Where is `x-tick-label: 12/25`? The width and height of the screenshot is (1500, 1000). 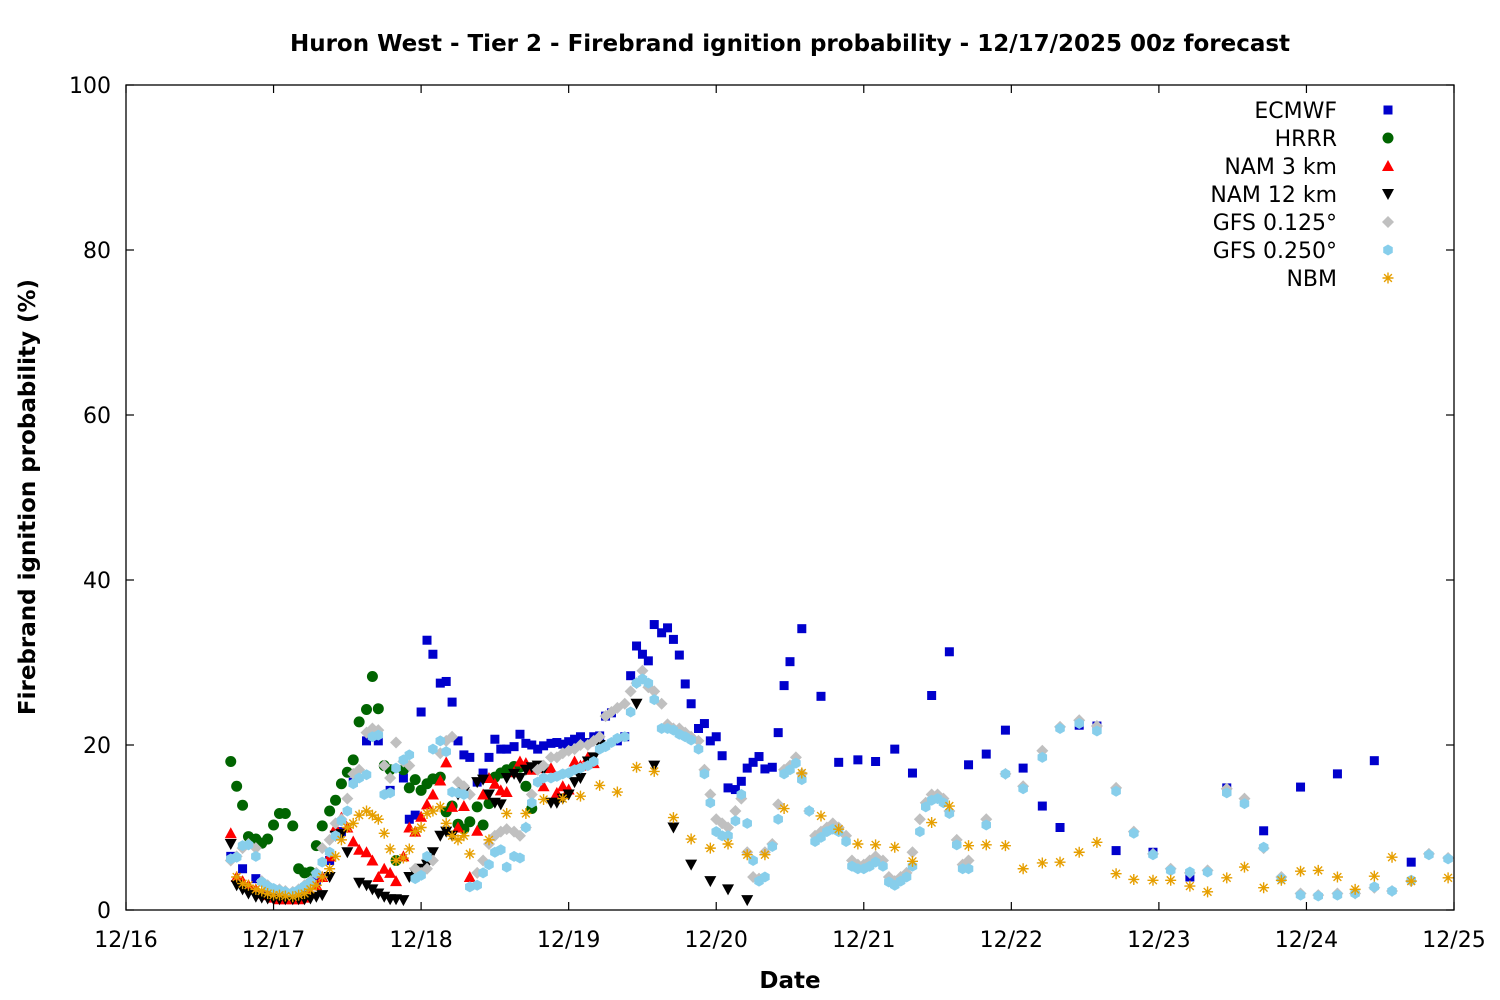
x-tick-label: 12/25 is located at coordinates (1453, 940).